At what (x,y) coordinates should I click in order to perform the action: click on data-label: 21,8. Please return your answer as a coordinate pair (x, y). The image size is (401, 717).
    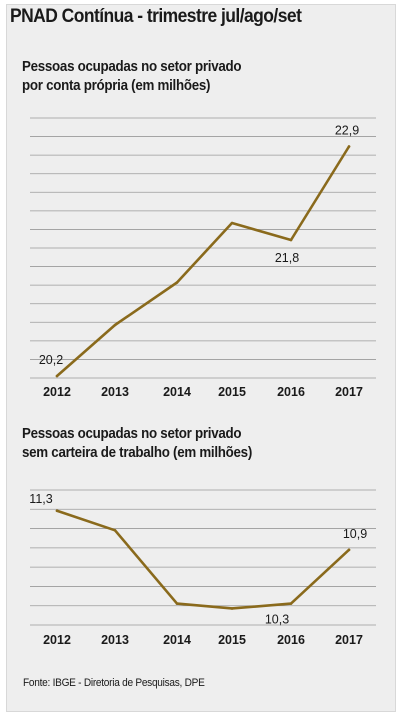
    Looking at the image, I should click on (287, 258).